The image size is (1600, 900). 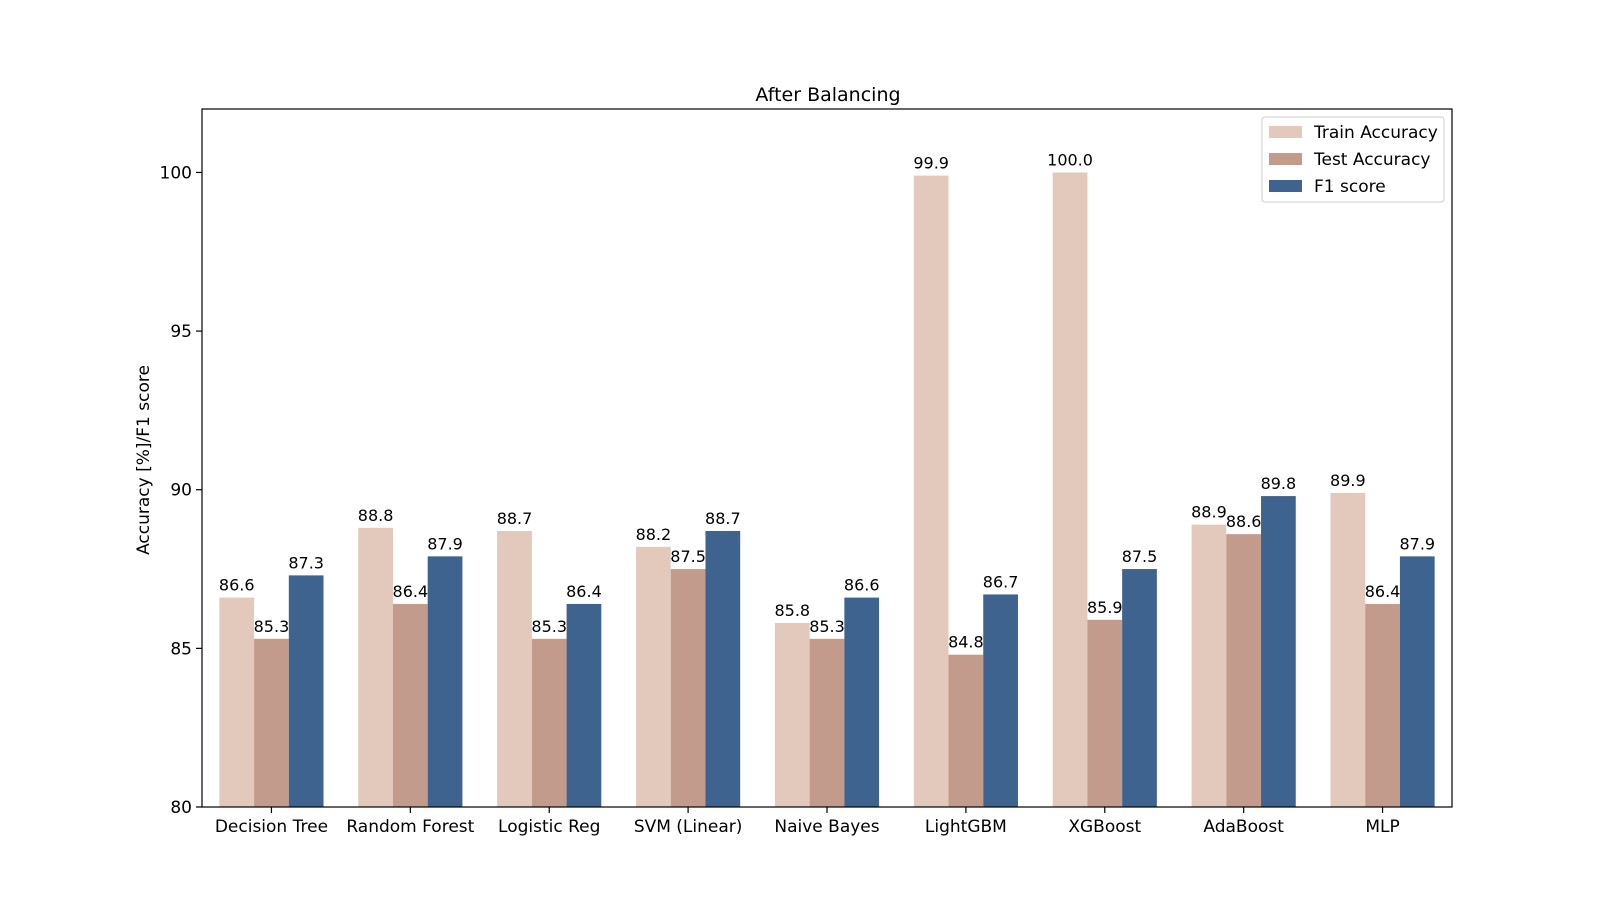 What do you see at coordinates (144, 460) in the screenshot?
I see `y-axis-label: Accuracy [%]/F1 score` at bounding box center [144, 460].